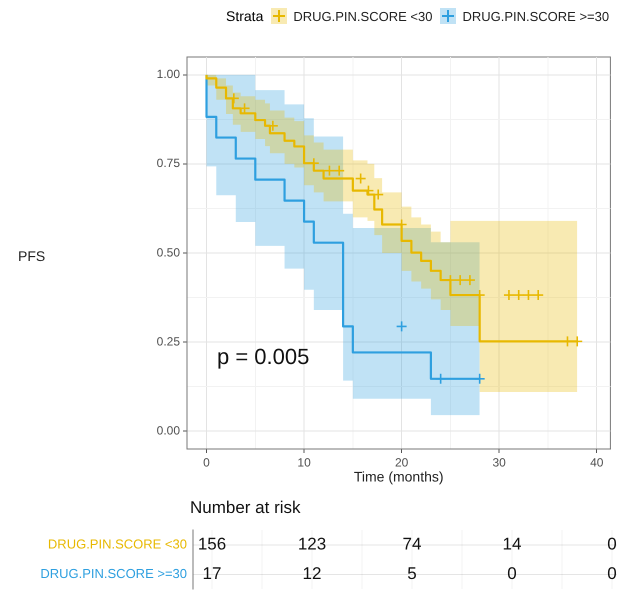 The height and width of the screenshot is (603, 617). What do you see at coordinates (168, 341) in the screenshot?
I see `y-tick-label: 0.25` at bounding box center [168, 341].